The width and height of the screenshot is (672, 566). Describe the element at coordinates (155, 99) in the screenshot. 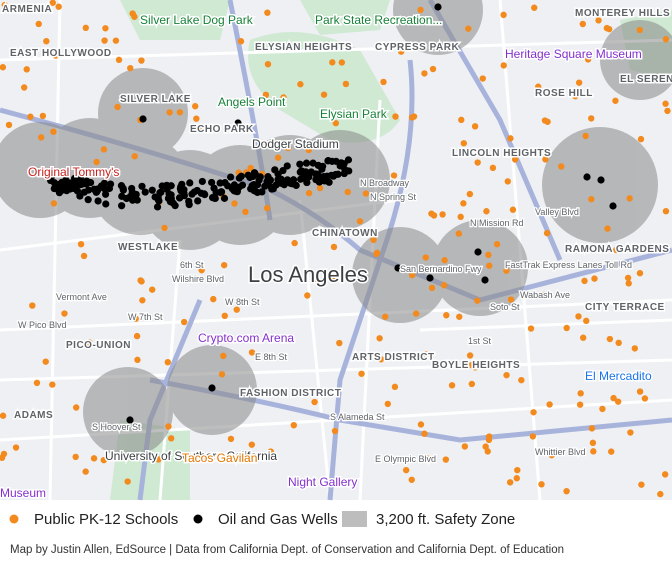

I see `place-label: SILVER LAKE` at that location.